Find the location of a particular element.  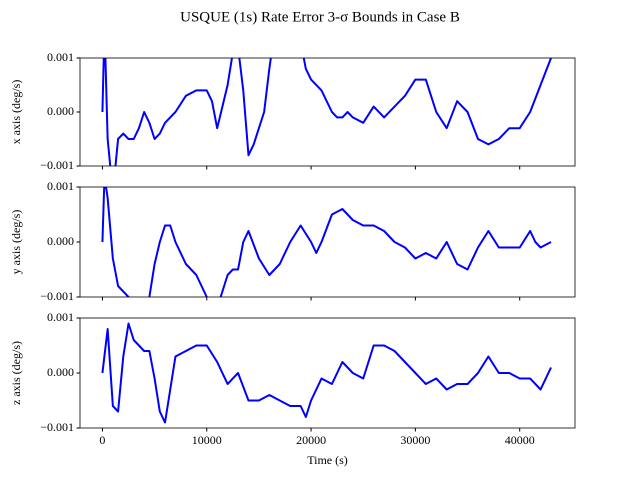

y-axis-label: y axis (deg/s) is located at coordinates (16, 242).